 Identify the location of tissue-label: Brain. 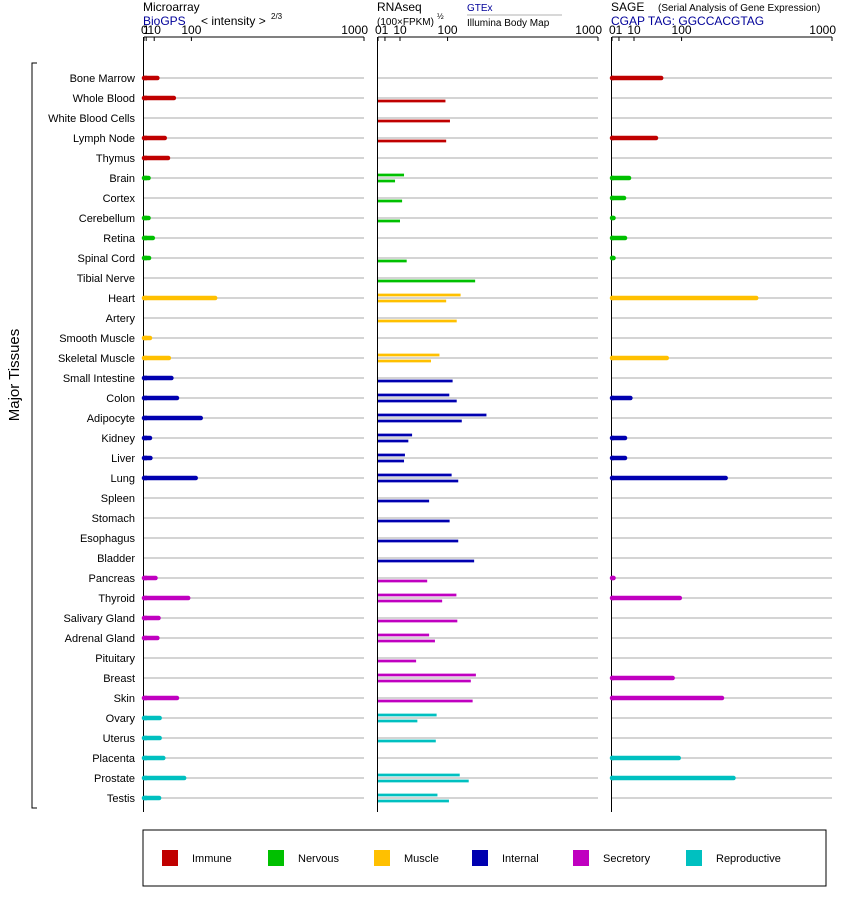
(122, 179).